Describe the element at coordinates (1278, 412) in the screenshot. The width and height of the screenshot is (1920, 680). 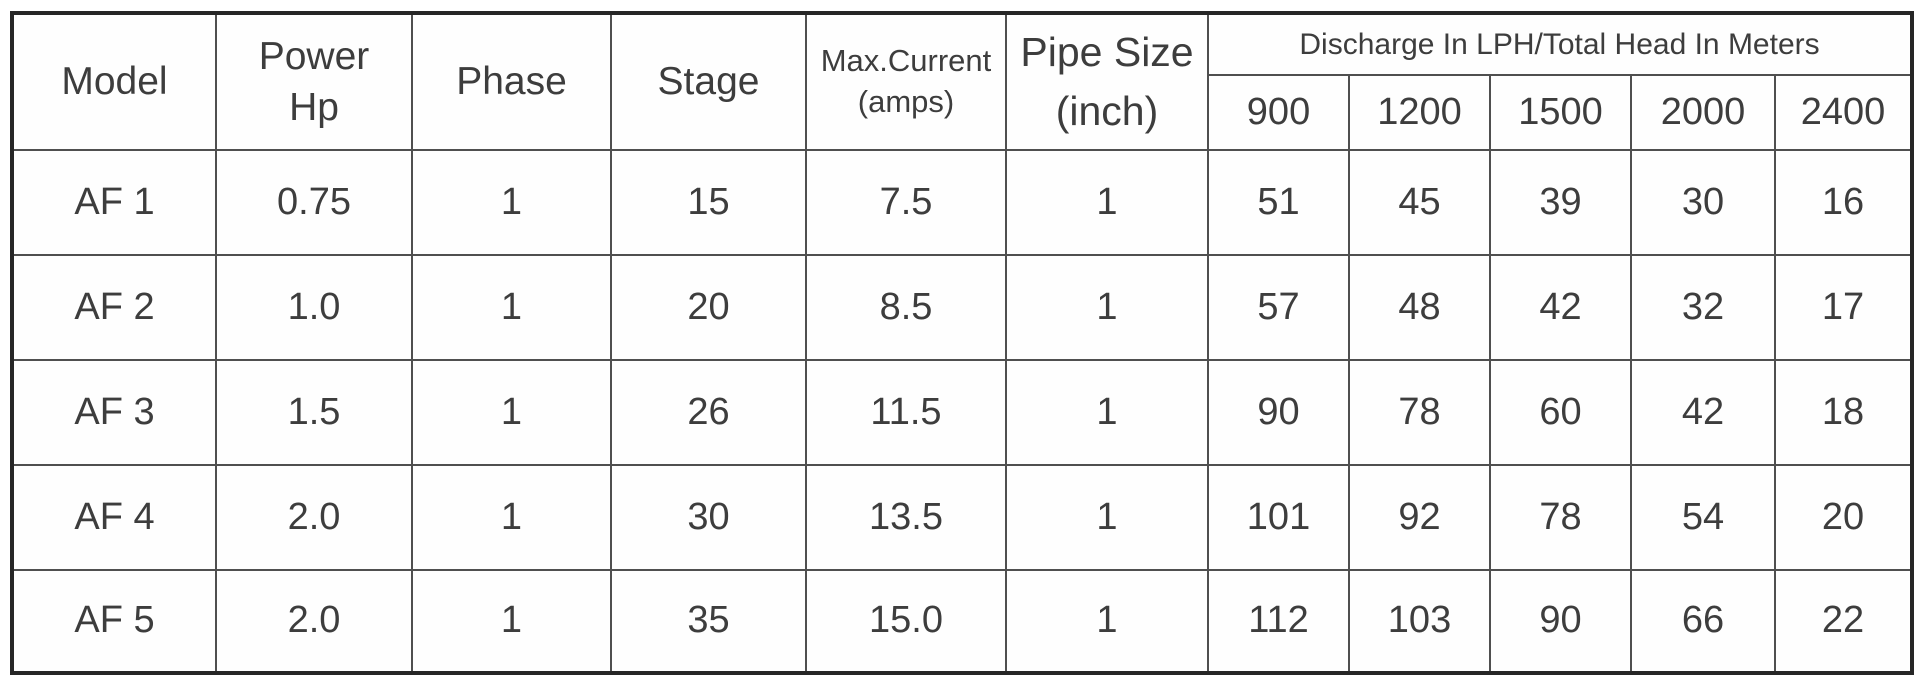
I see `cell-discharge-900: 90` at that location.